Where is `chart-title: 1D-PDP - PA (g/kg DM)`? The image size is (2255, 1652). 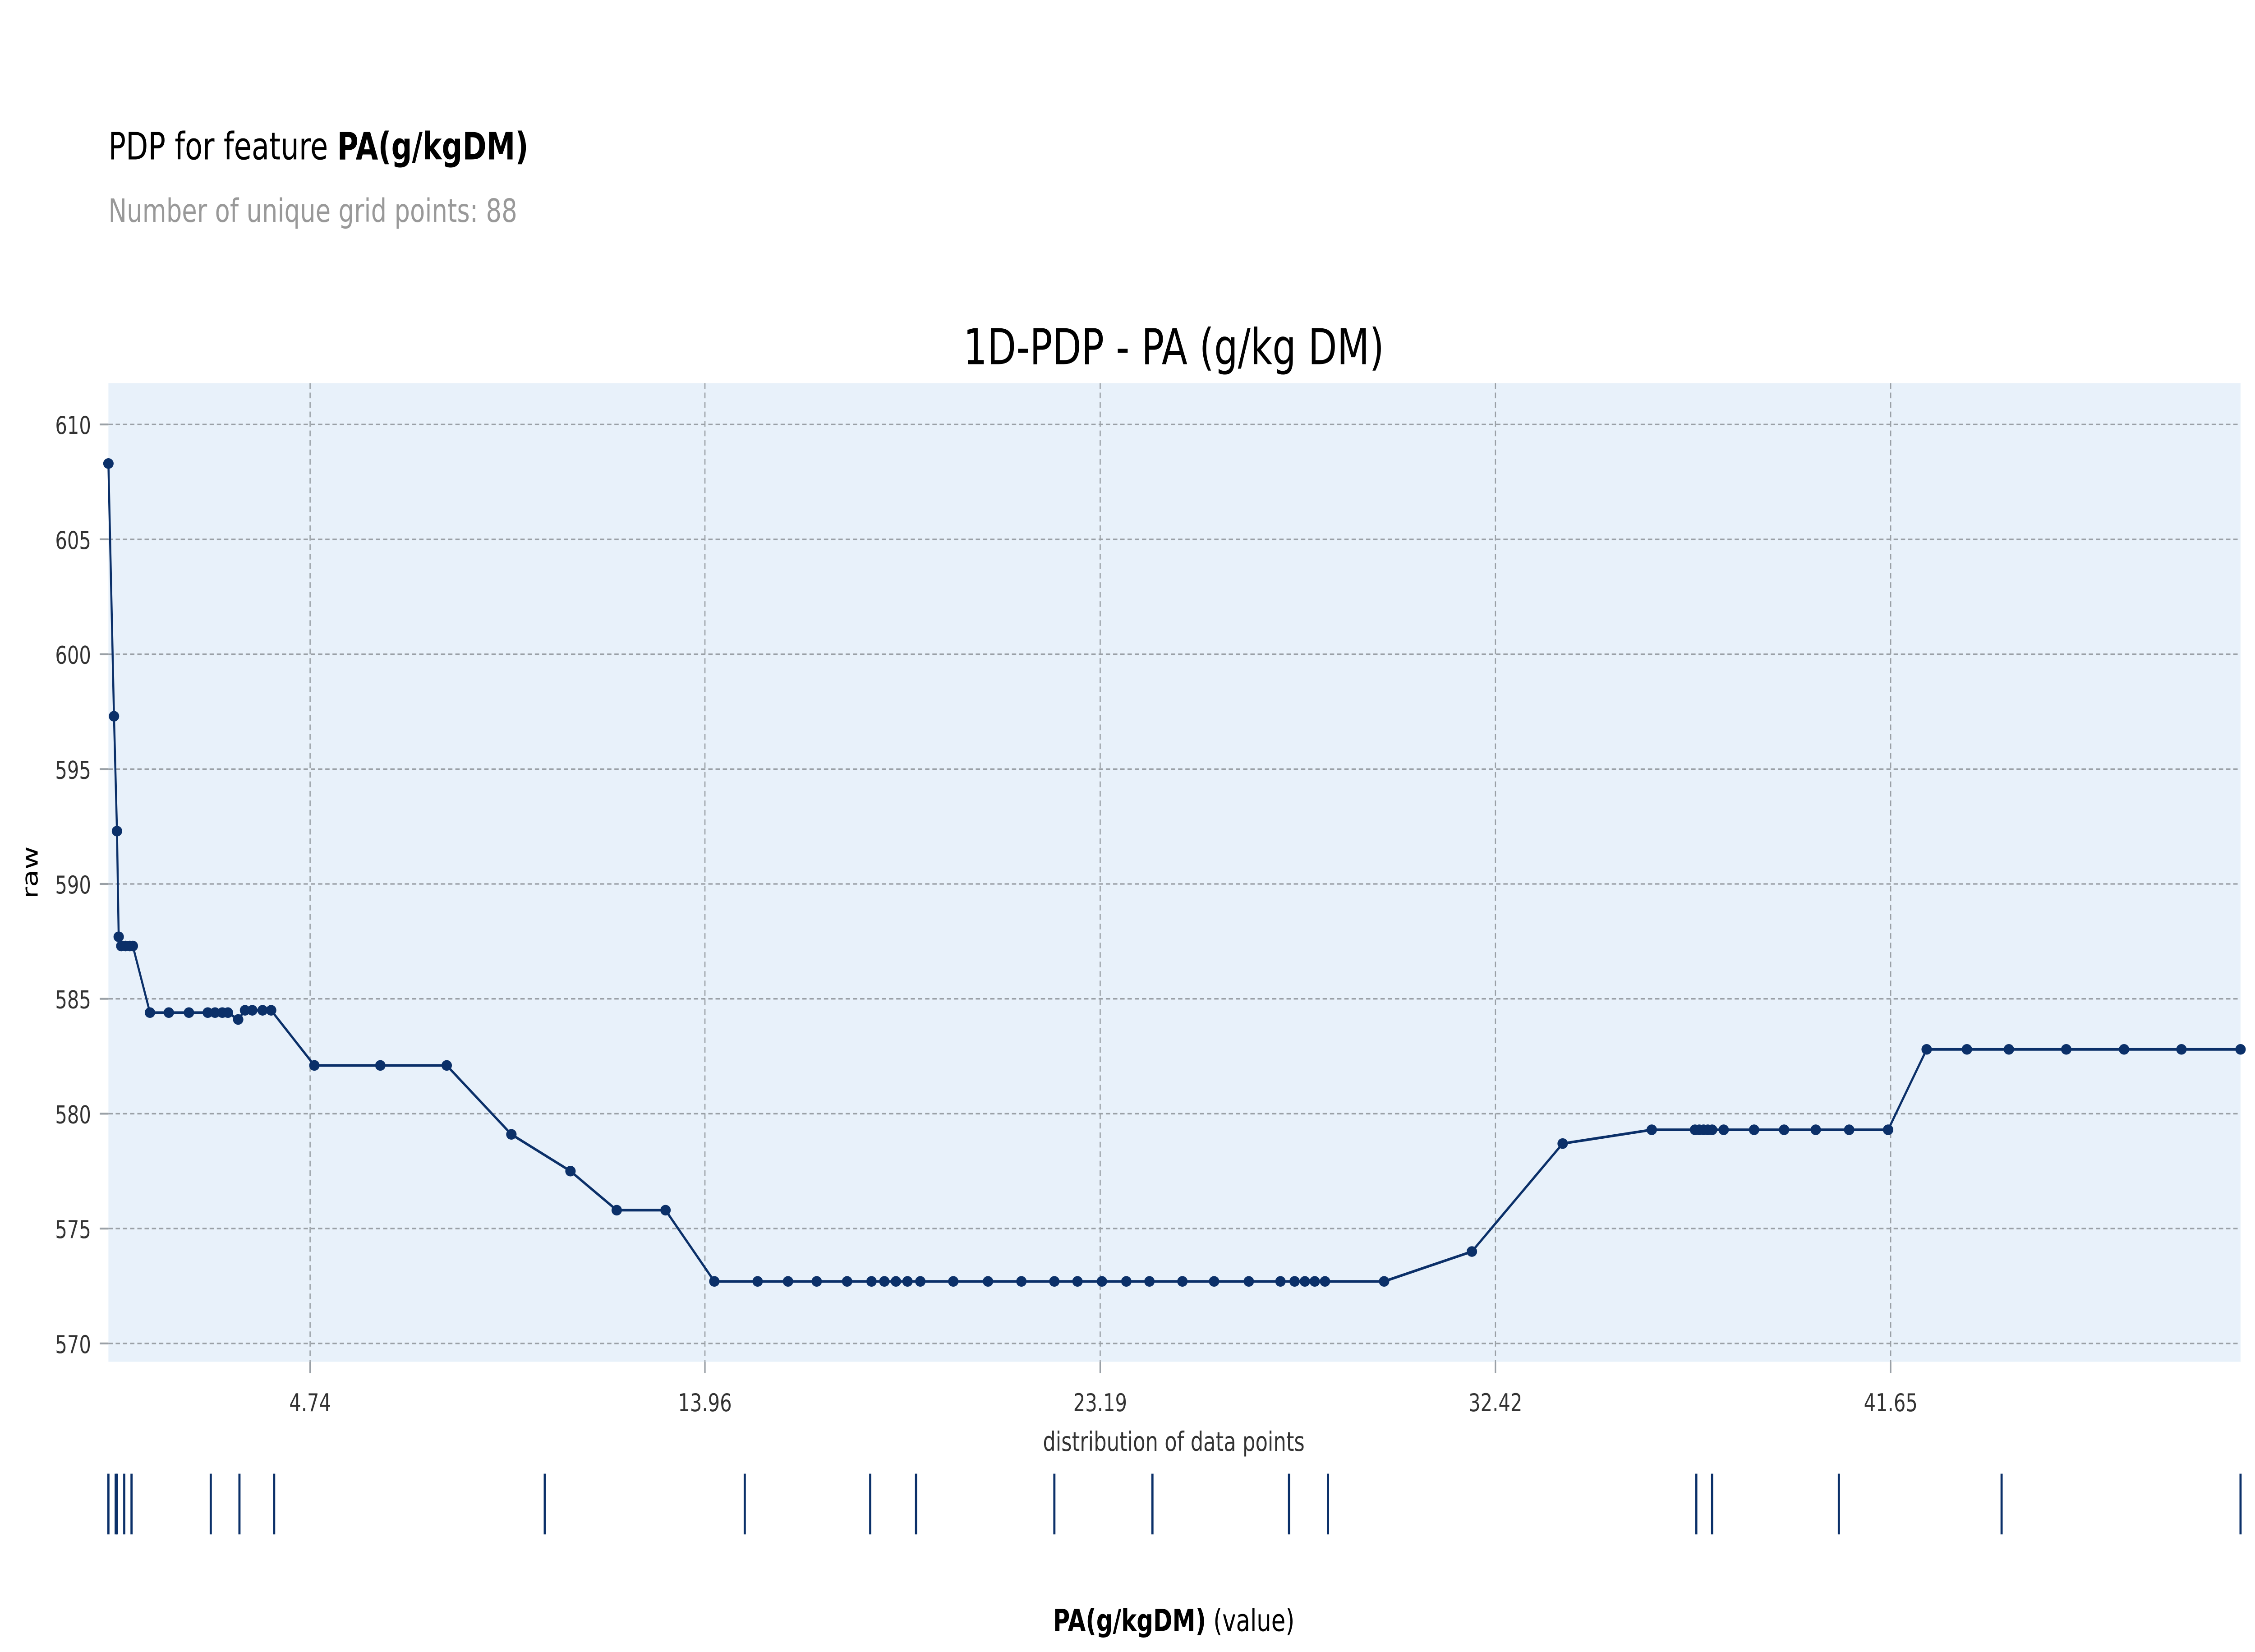 chart-title: 1D-PDP - PA (g/kg DM) is located at coordinates (1173, 347).